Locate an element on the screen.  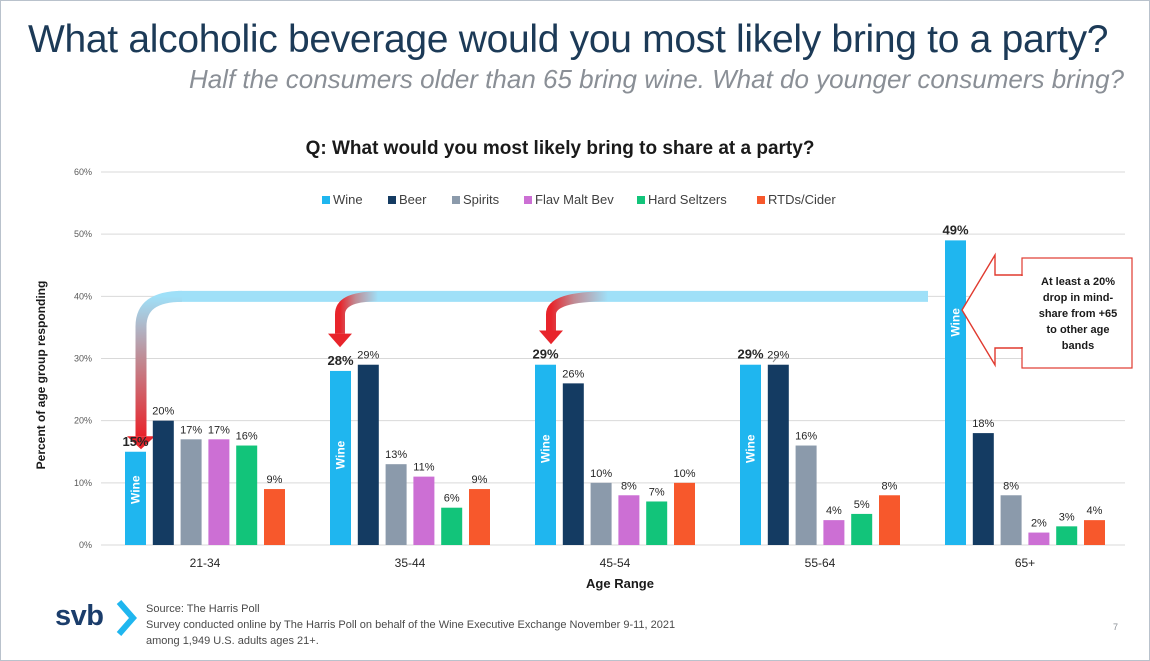
y-tick-label: 0% is located at coordinates (85, 545).